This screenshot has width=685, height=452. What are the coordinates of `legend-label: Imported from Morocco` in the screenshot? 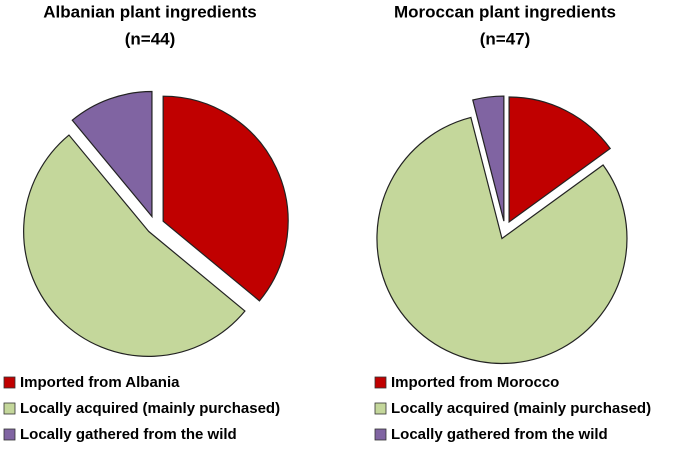 It's located at (475, 382).